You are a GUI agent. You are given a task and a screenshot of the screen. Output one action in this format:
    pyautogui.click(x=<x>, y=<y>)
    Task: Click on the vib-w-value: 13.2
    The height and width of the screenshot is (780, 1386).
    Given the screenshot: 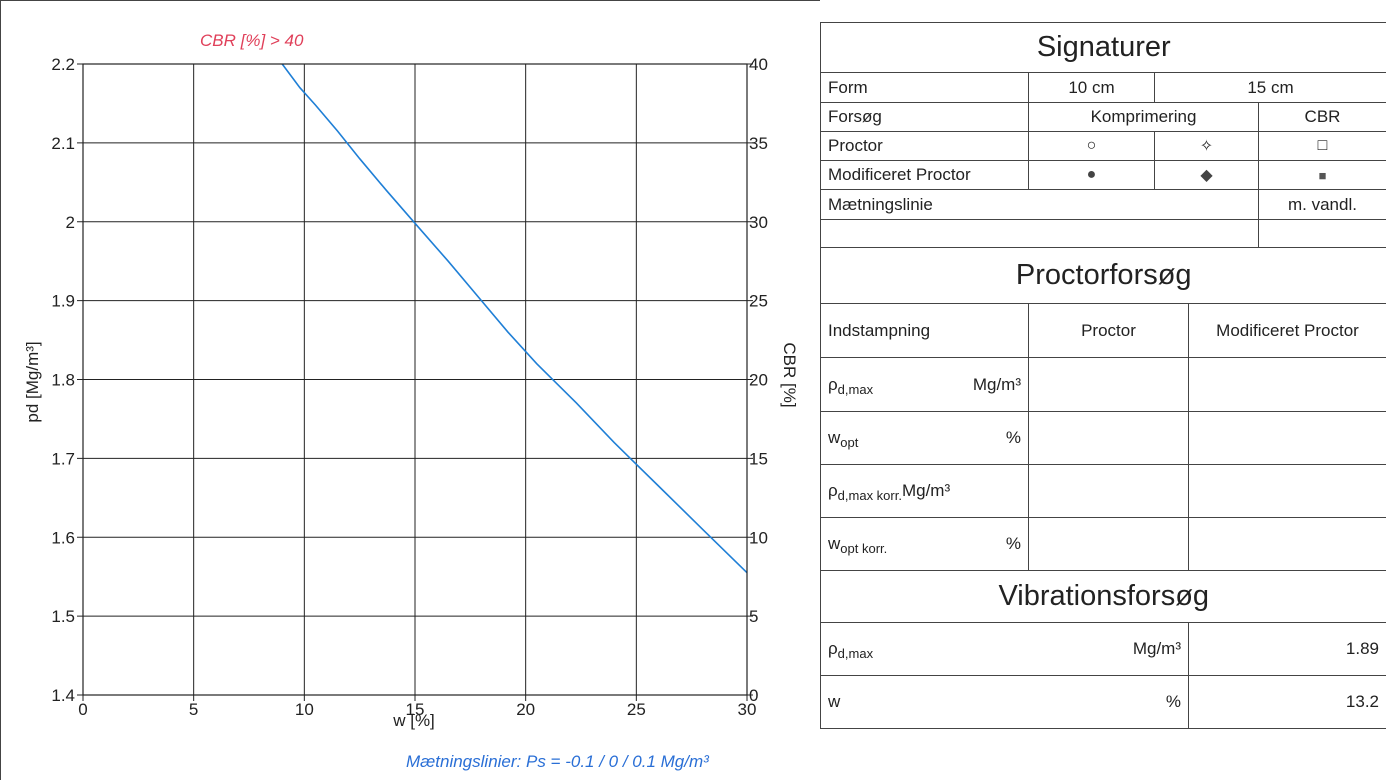 What is the action you would take?
    pyautogui.click(x=1287, y=702)
    